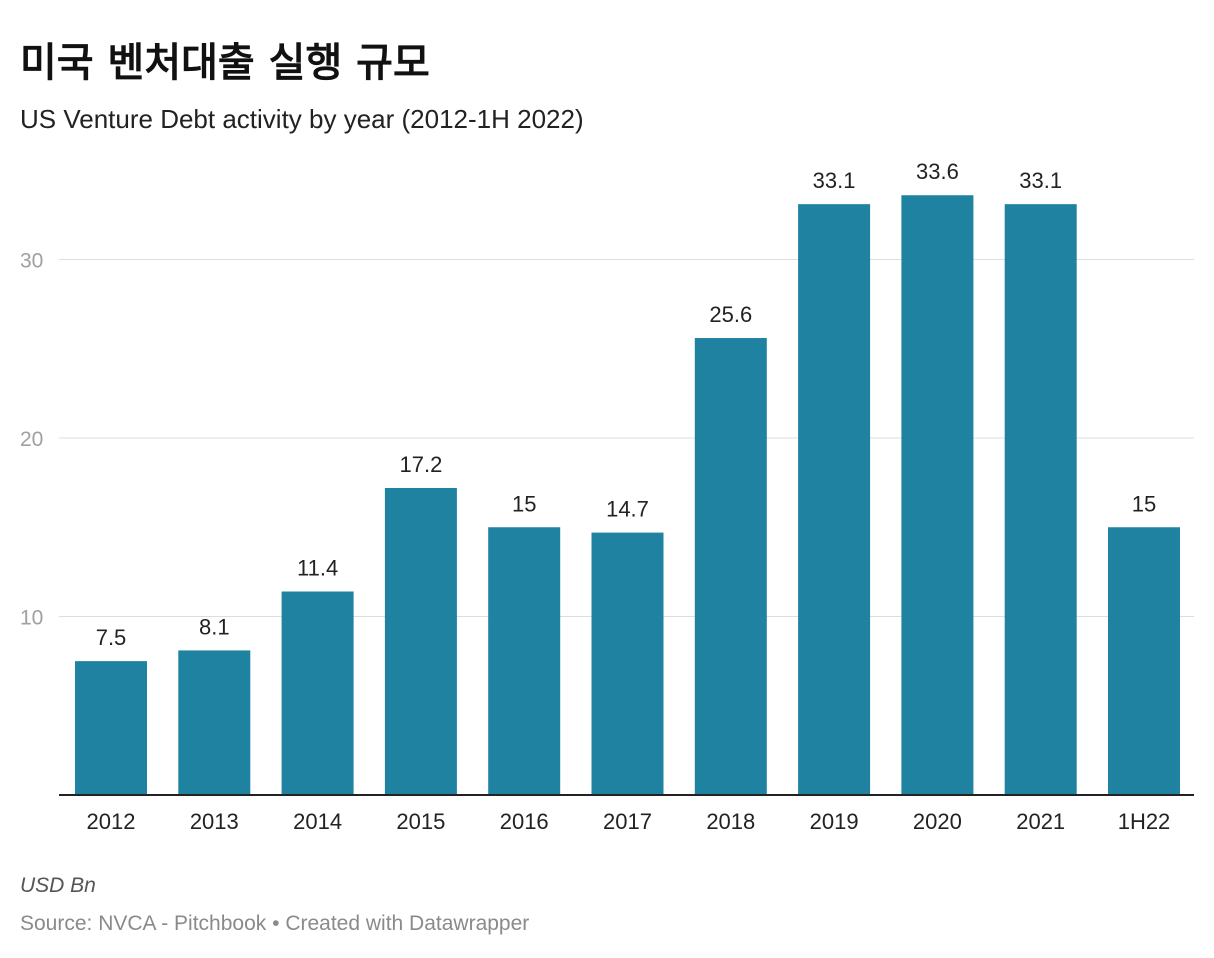  What do you see at coordinates (834, 821) in the screenshot?
I see `x-tick-label: 2019` at bounding box center [834, 821].